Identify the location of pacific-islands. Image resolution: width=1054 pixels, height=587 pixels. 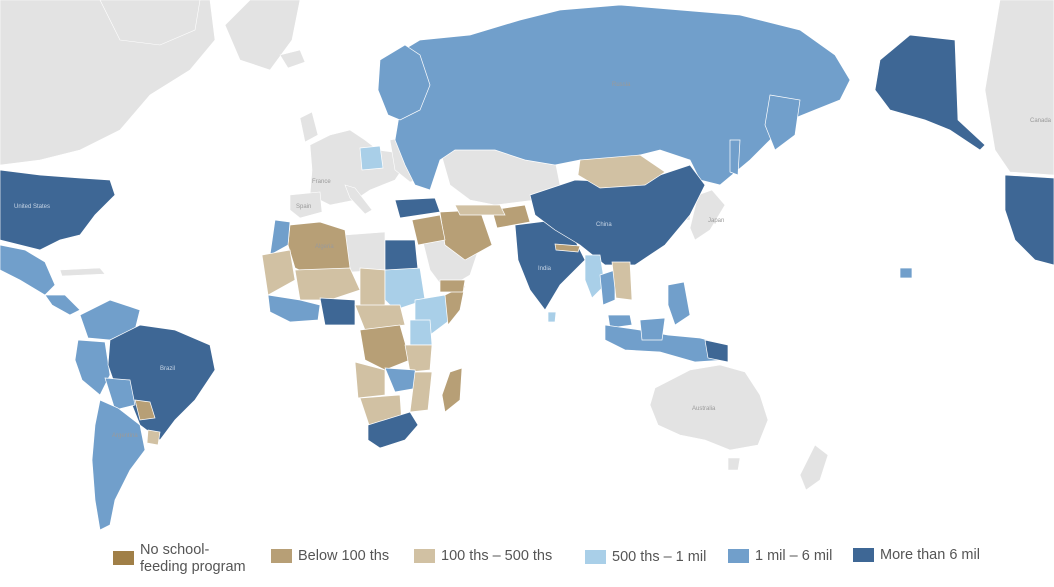
(906, 273).